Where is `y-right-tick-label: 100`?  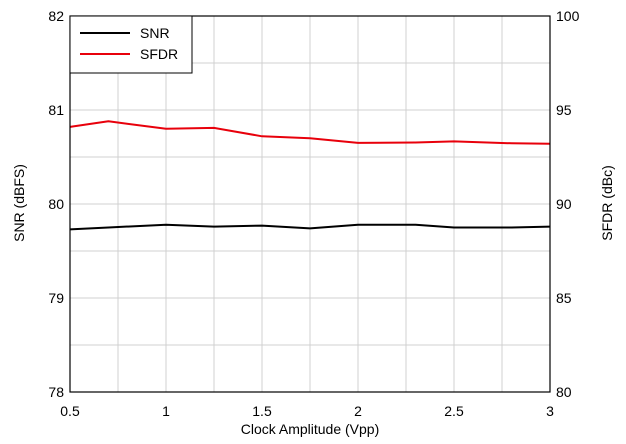 y-right-tick-label: 100 is located at coordinates (568, 16).